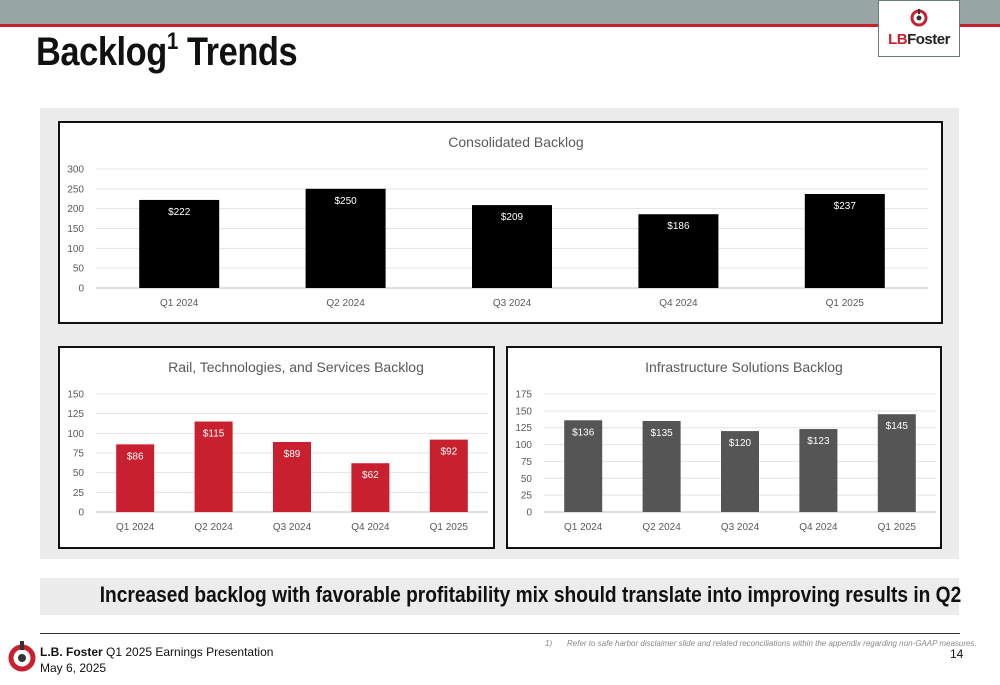 The height and width of the screenshot is (685, 1000). I want to click on footer-logo-icon, so click(22, 656).